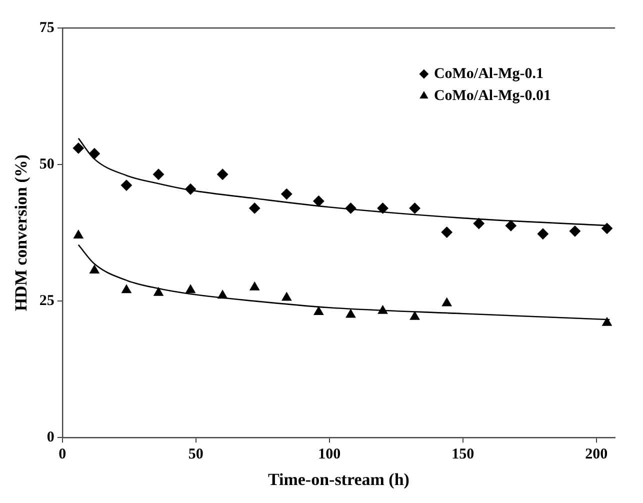 This screenshot has height=503, width=643. I want to click on y-axis-title: HDM conversion (%), so click(21, 233).